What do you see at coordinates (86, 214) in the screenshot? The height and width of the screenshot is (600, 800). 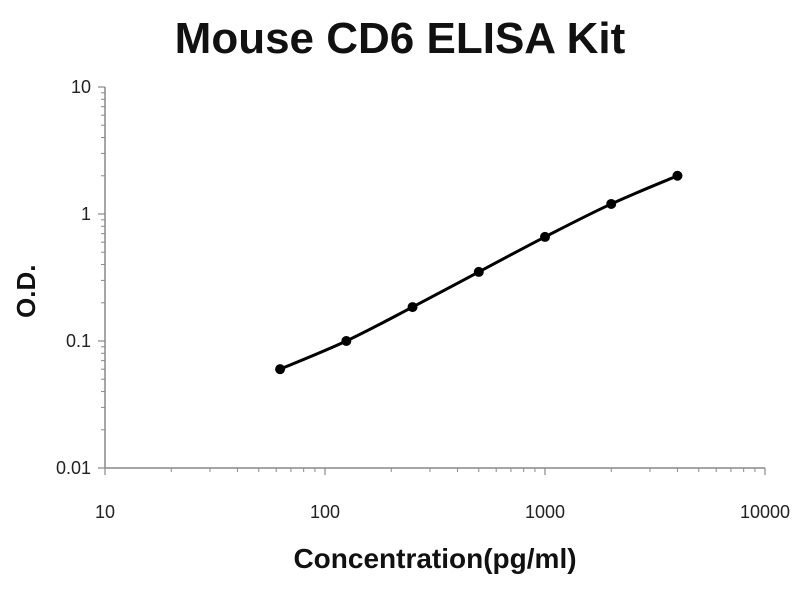 I see `y-tick-label: 1` at bounding box center [86, 214].